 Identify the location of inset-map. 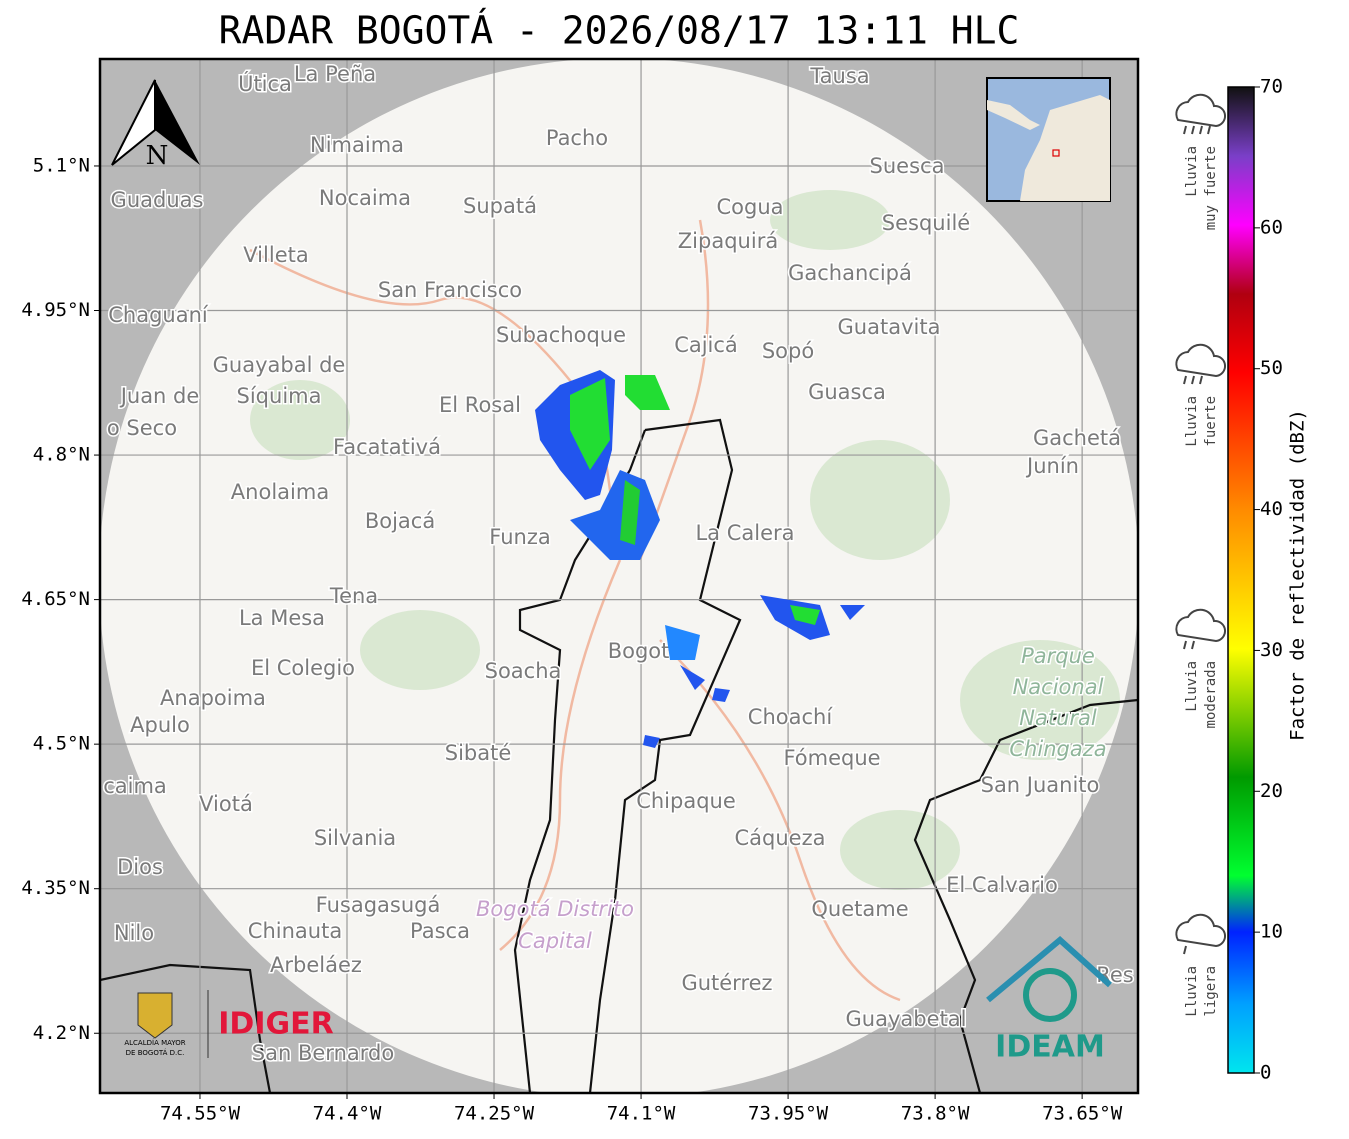
(1048, 139).